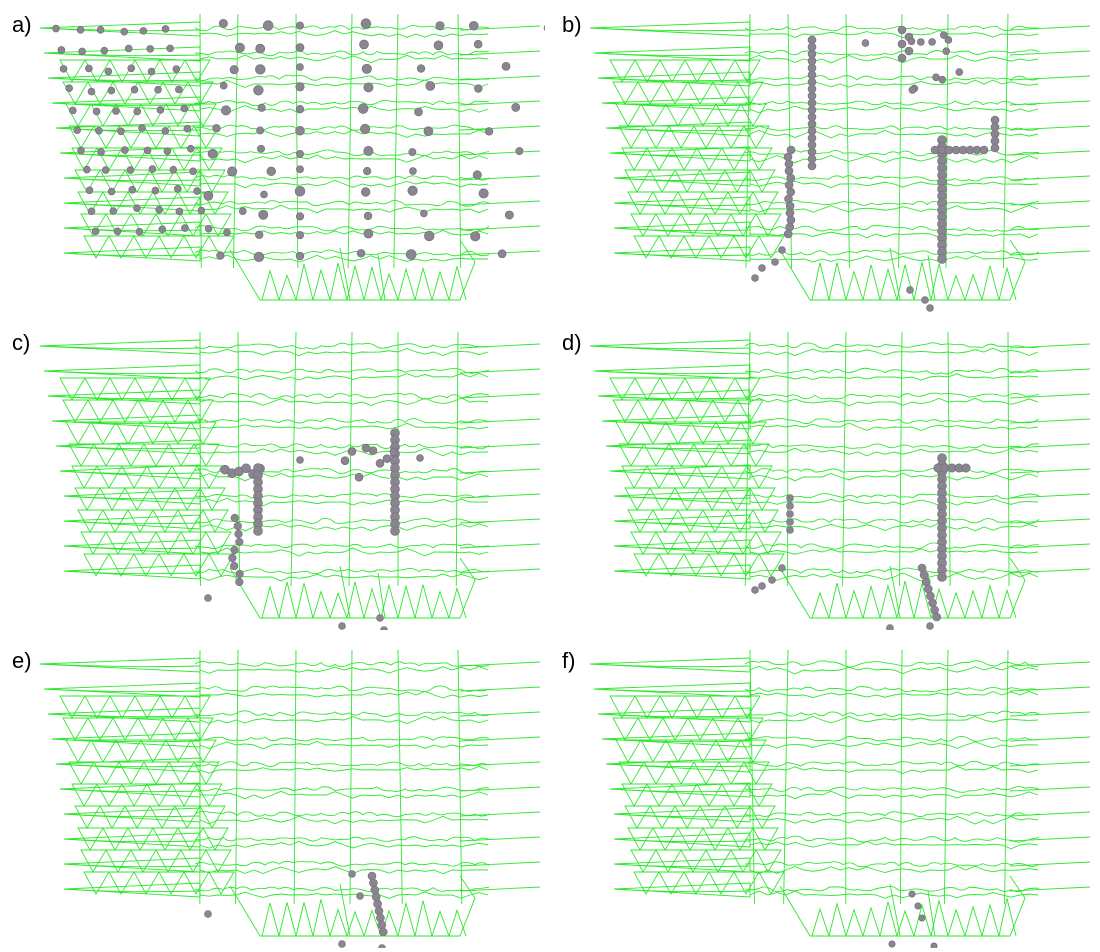 Image resolution: width=1100 pixels, height=952 pixels. I want to click on mesh-wireframe-d, so click(840, 480).